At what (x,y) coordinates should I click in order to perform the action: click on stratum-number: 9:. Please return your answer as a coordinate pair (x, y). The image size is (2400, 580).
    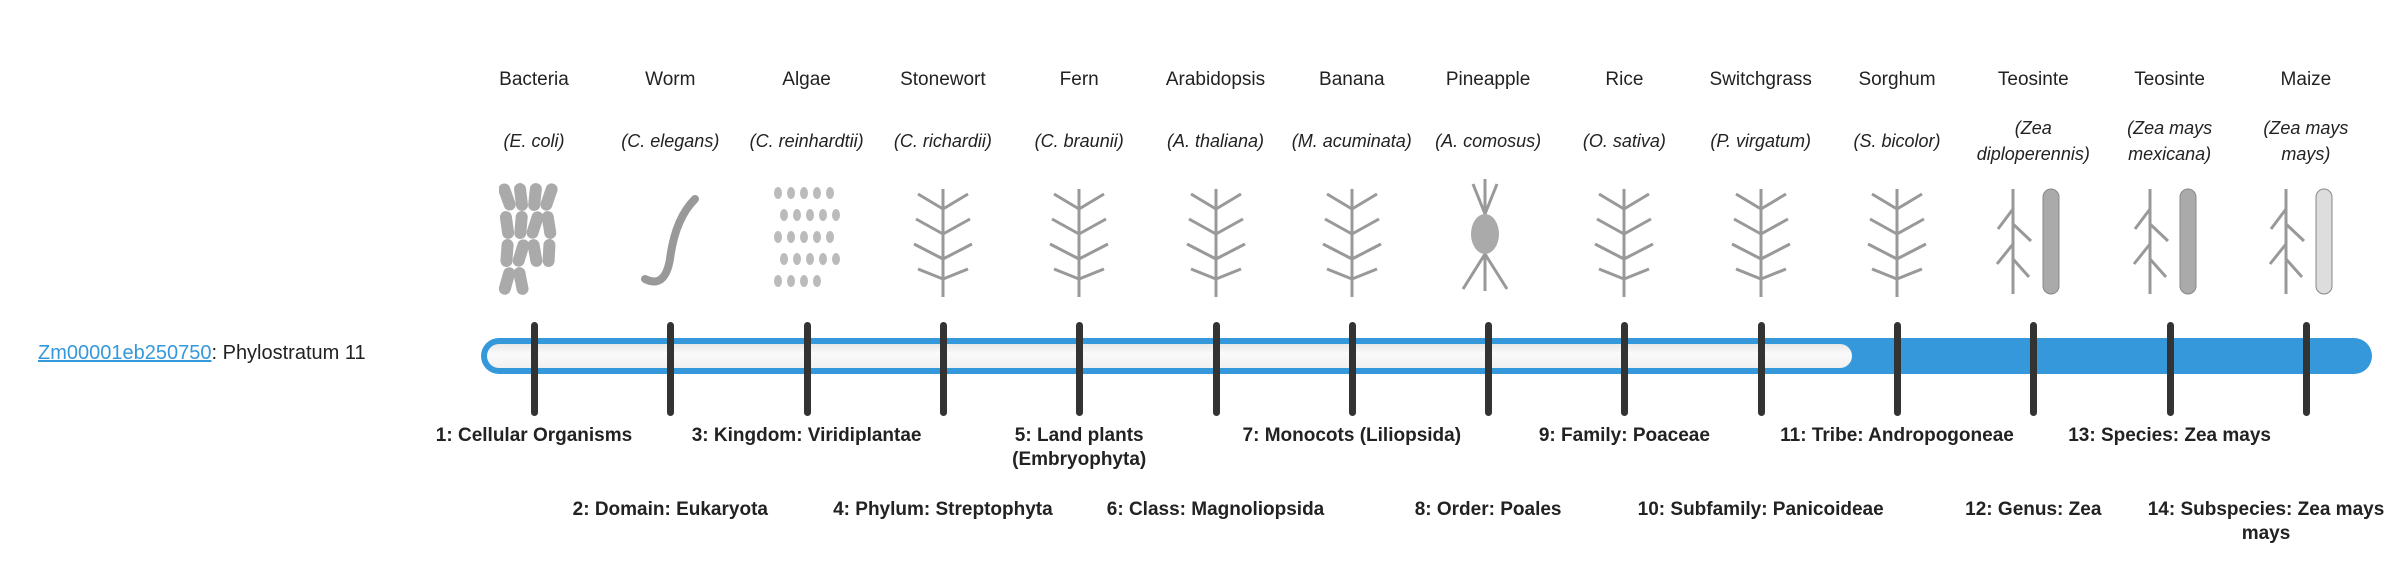
    Looking at the image, I should click on (1547, 435).